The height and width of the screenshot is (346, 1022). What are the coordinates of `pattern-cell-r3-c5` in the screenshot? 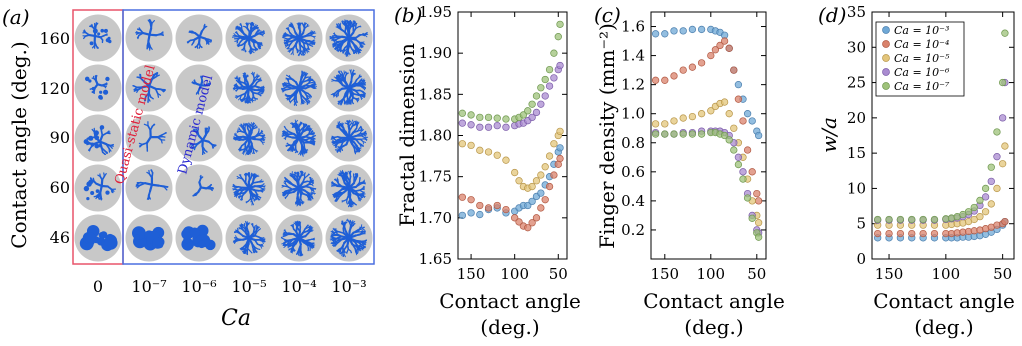 It's located at (349, 188).